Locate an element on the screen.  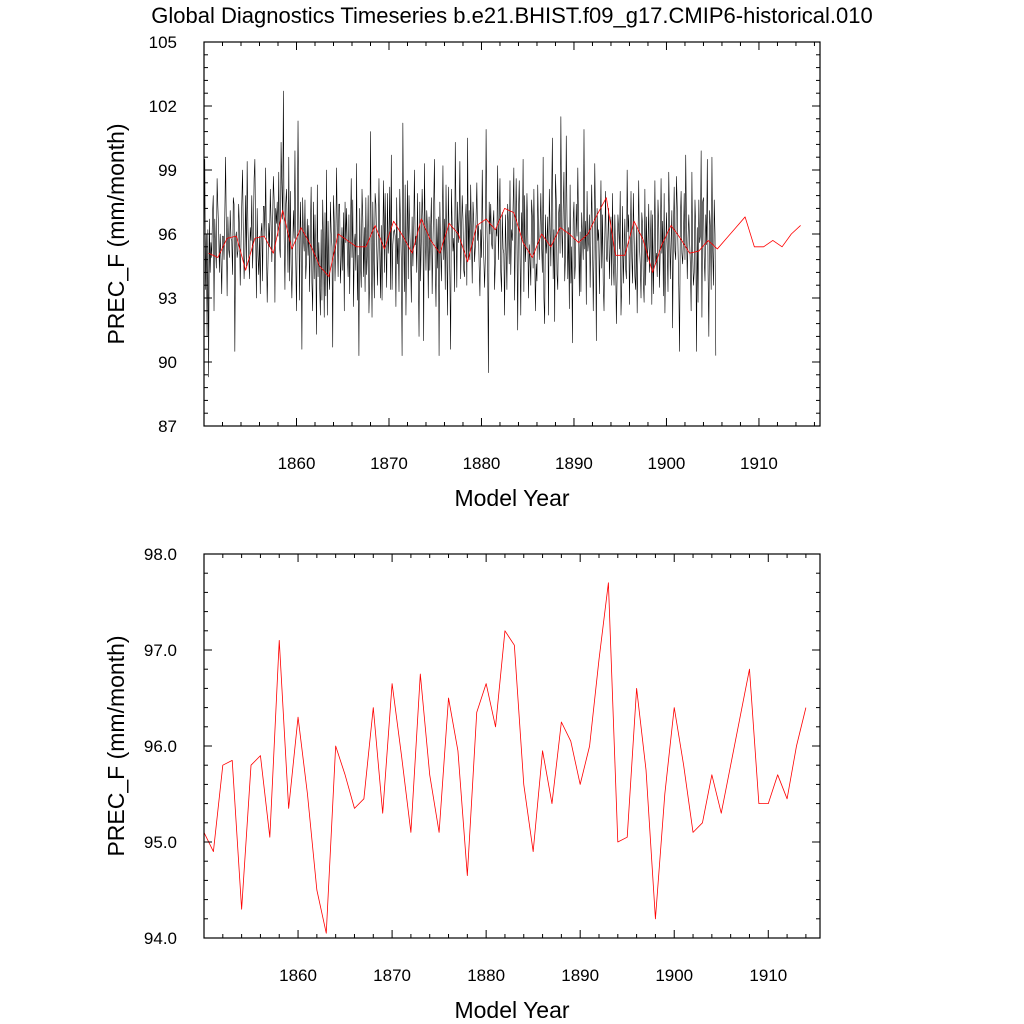
y-tick-label: 90 is located at coordinates (167, 362).